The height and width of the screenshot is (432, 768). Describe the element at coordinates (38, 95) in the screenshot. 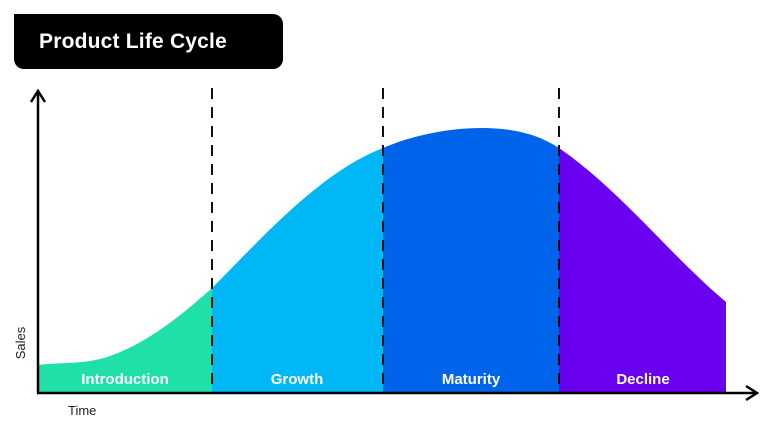

I see `y-axis-arrowhead` at that location.